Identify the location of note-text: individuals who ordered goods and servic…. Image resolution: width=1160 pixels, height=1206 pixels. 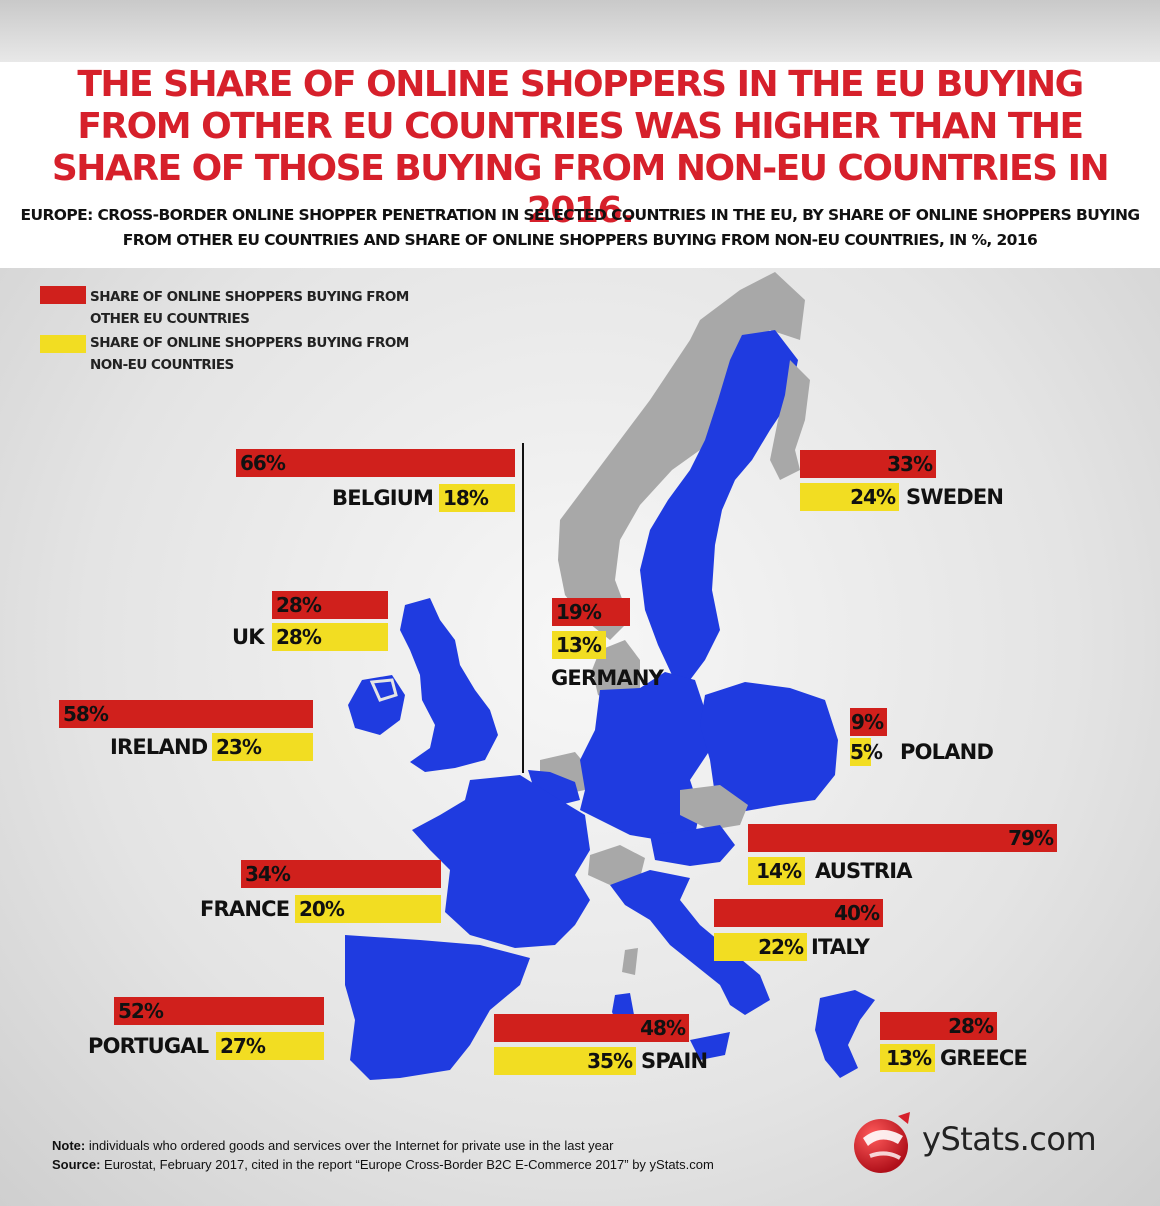
(349, 1145).